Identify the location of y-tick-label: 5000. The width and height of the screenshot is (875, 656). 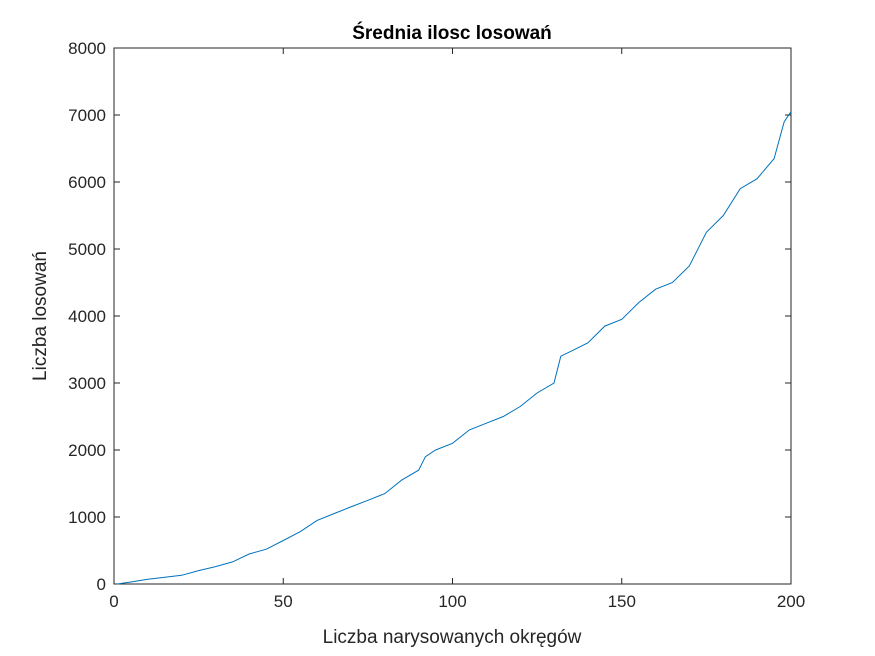
(87, 249).